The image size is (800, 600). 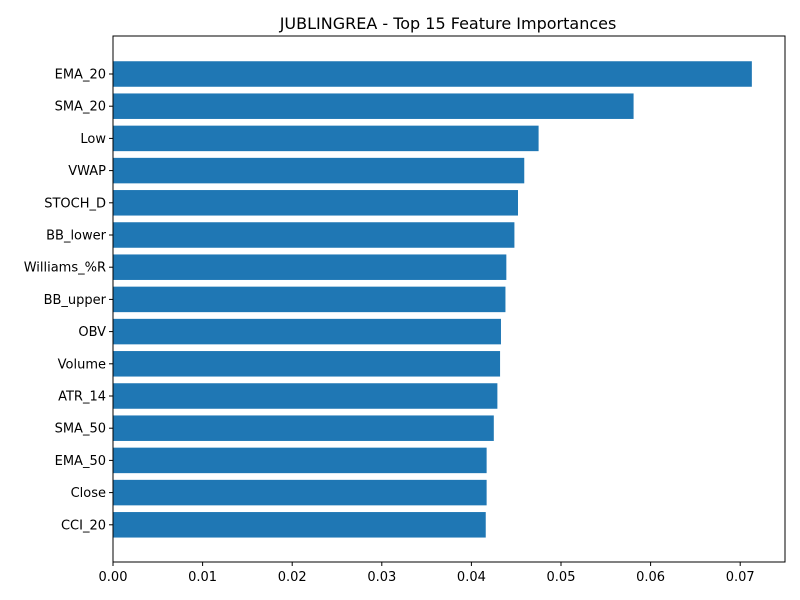 I want to click on bar-obv, so click(x=307, y=331).